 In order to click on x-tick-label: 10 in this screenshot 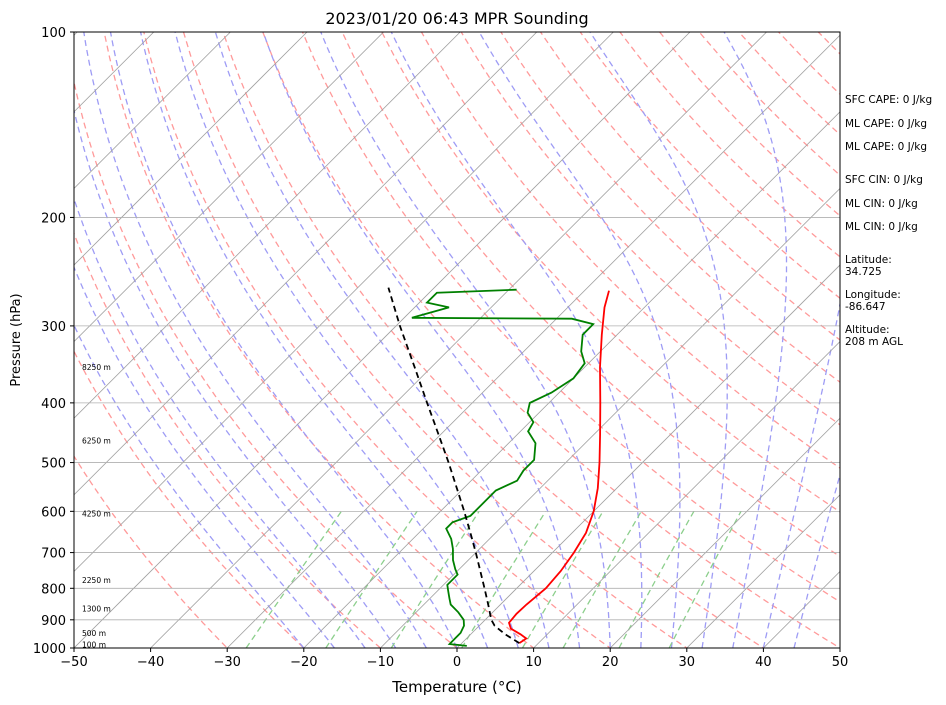, I will do `click(533, 662)`.